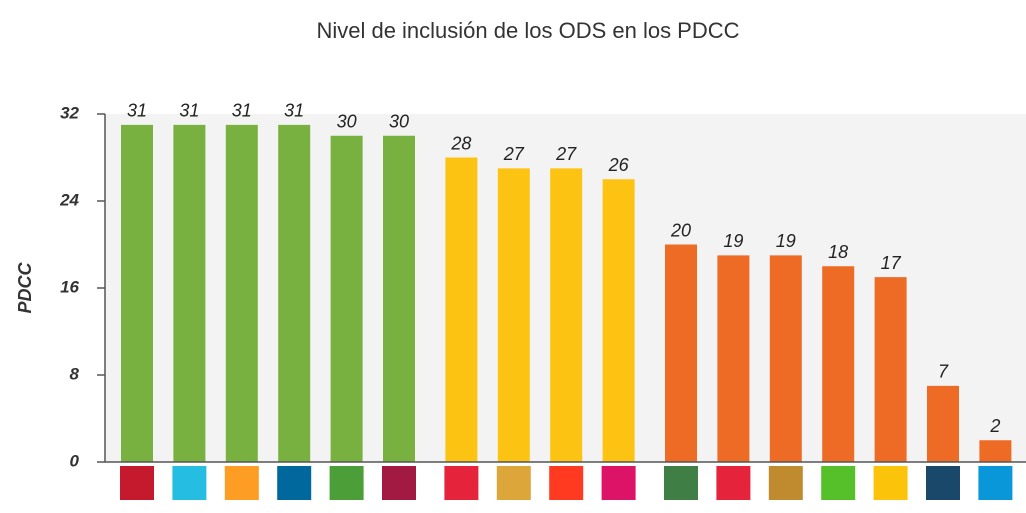 The width and height of the screenshot is (1026, 513). I want to click on value-label: 26, so click(619, 165).